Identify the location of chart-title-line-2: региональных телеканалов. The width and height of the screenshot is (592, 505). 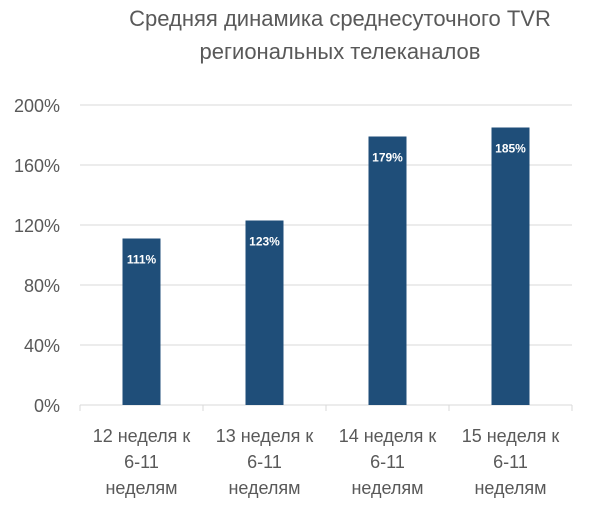
(340, 51).